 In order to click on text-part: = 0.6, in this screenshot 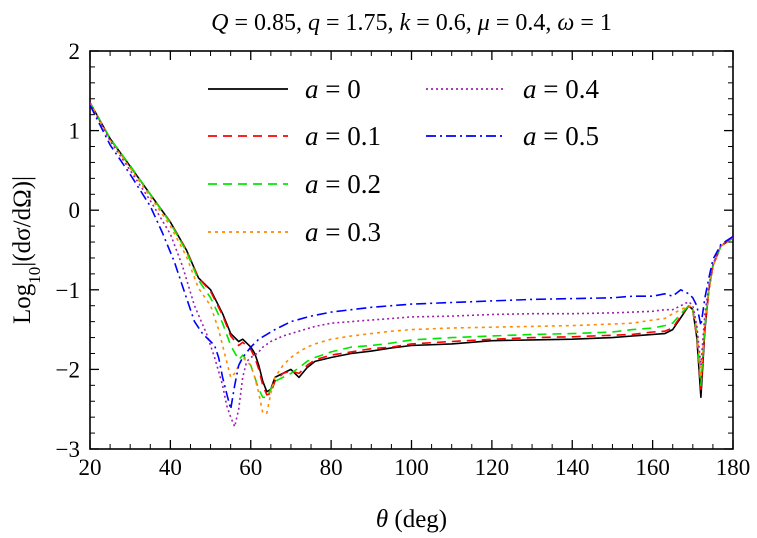, I will do `click(444, 23)`.